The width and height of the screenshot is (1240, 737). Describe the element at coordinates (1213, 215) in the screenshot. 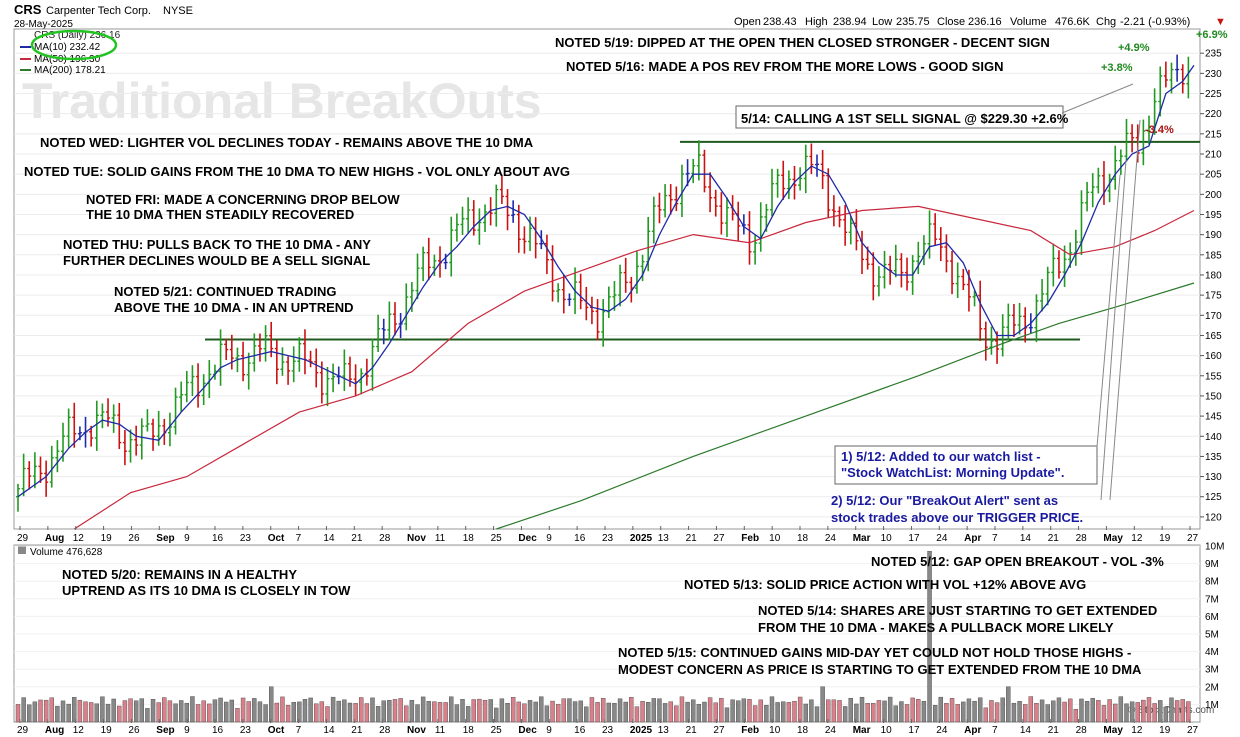

I see `price-tick-label: 195` at that location.